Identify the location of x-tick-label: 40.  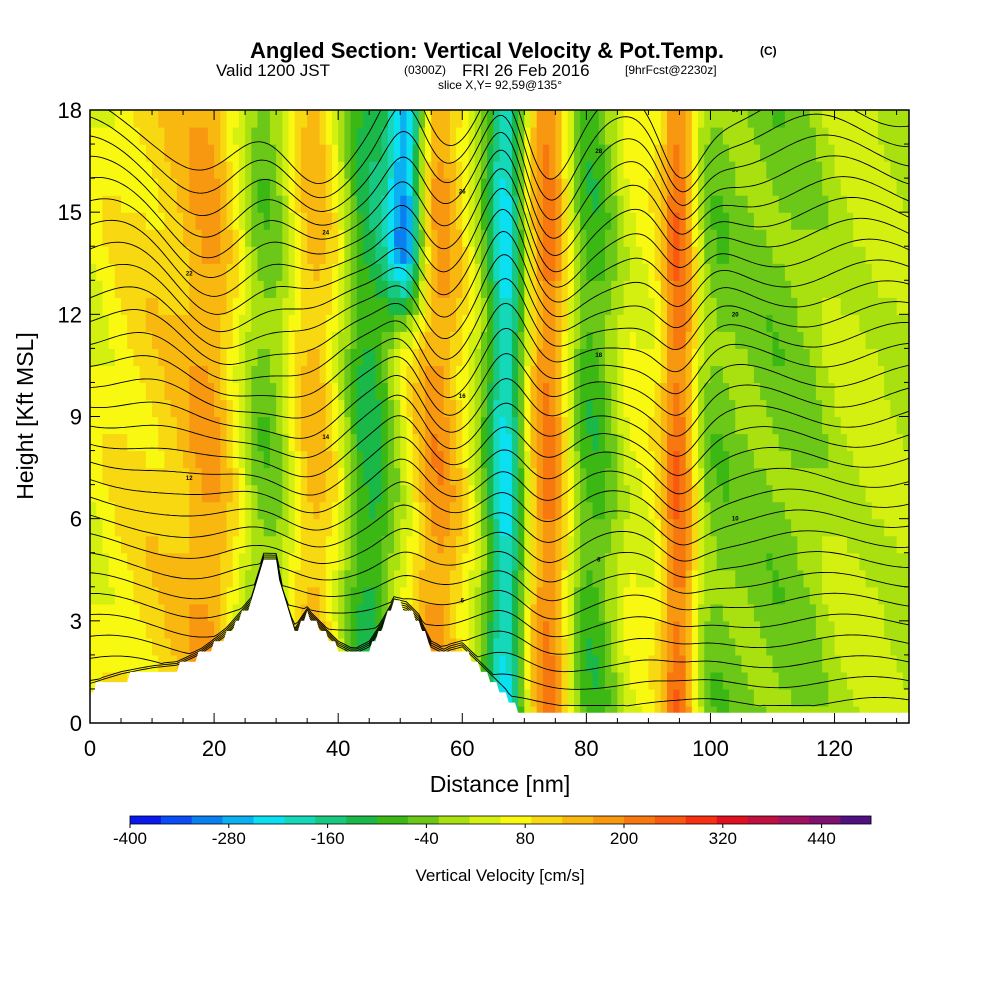
(338, 748).